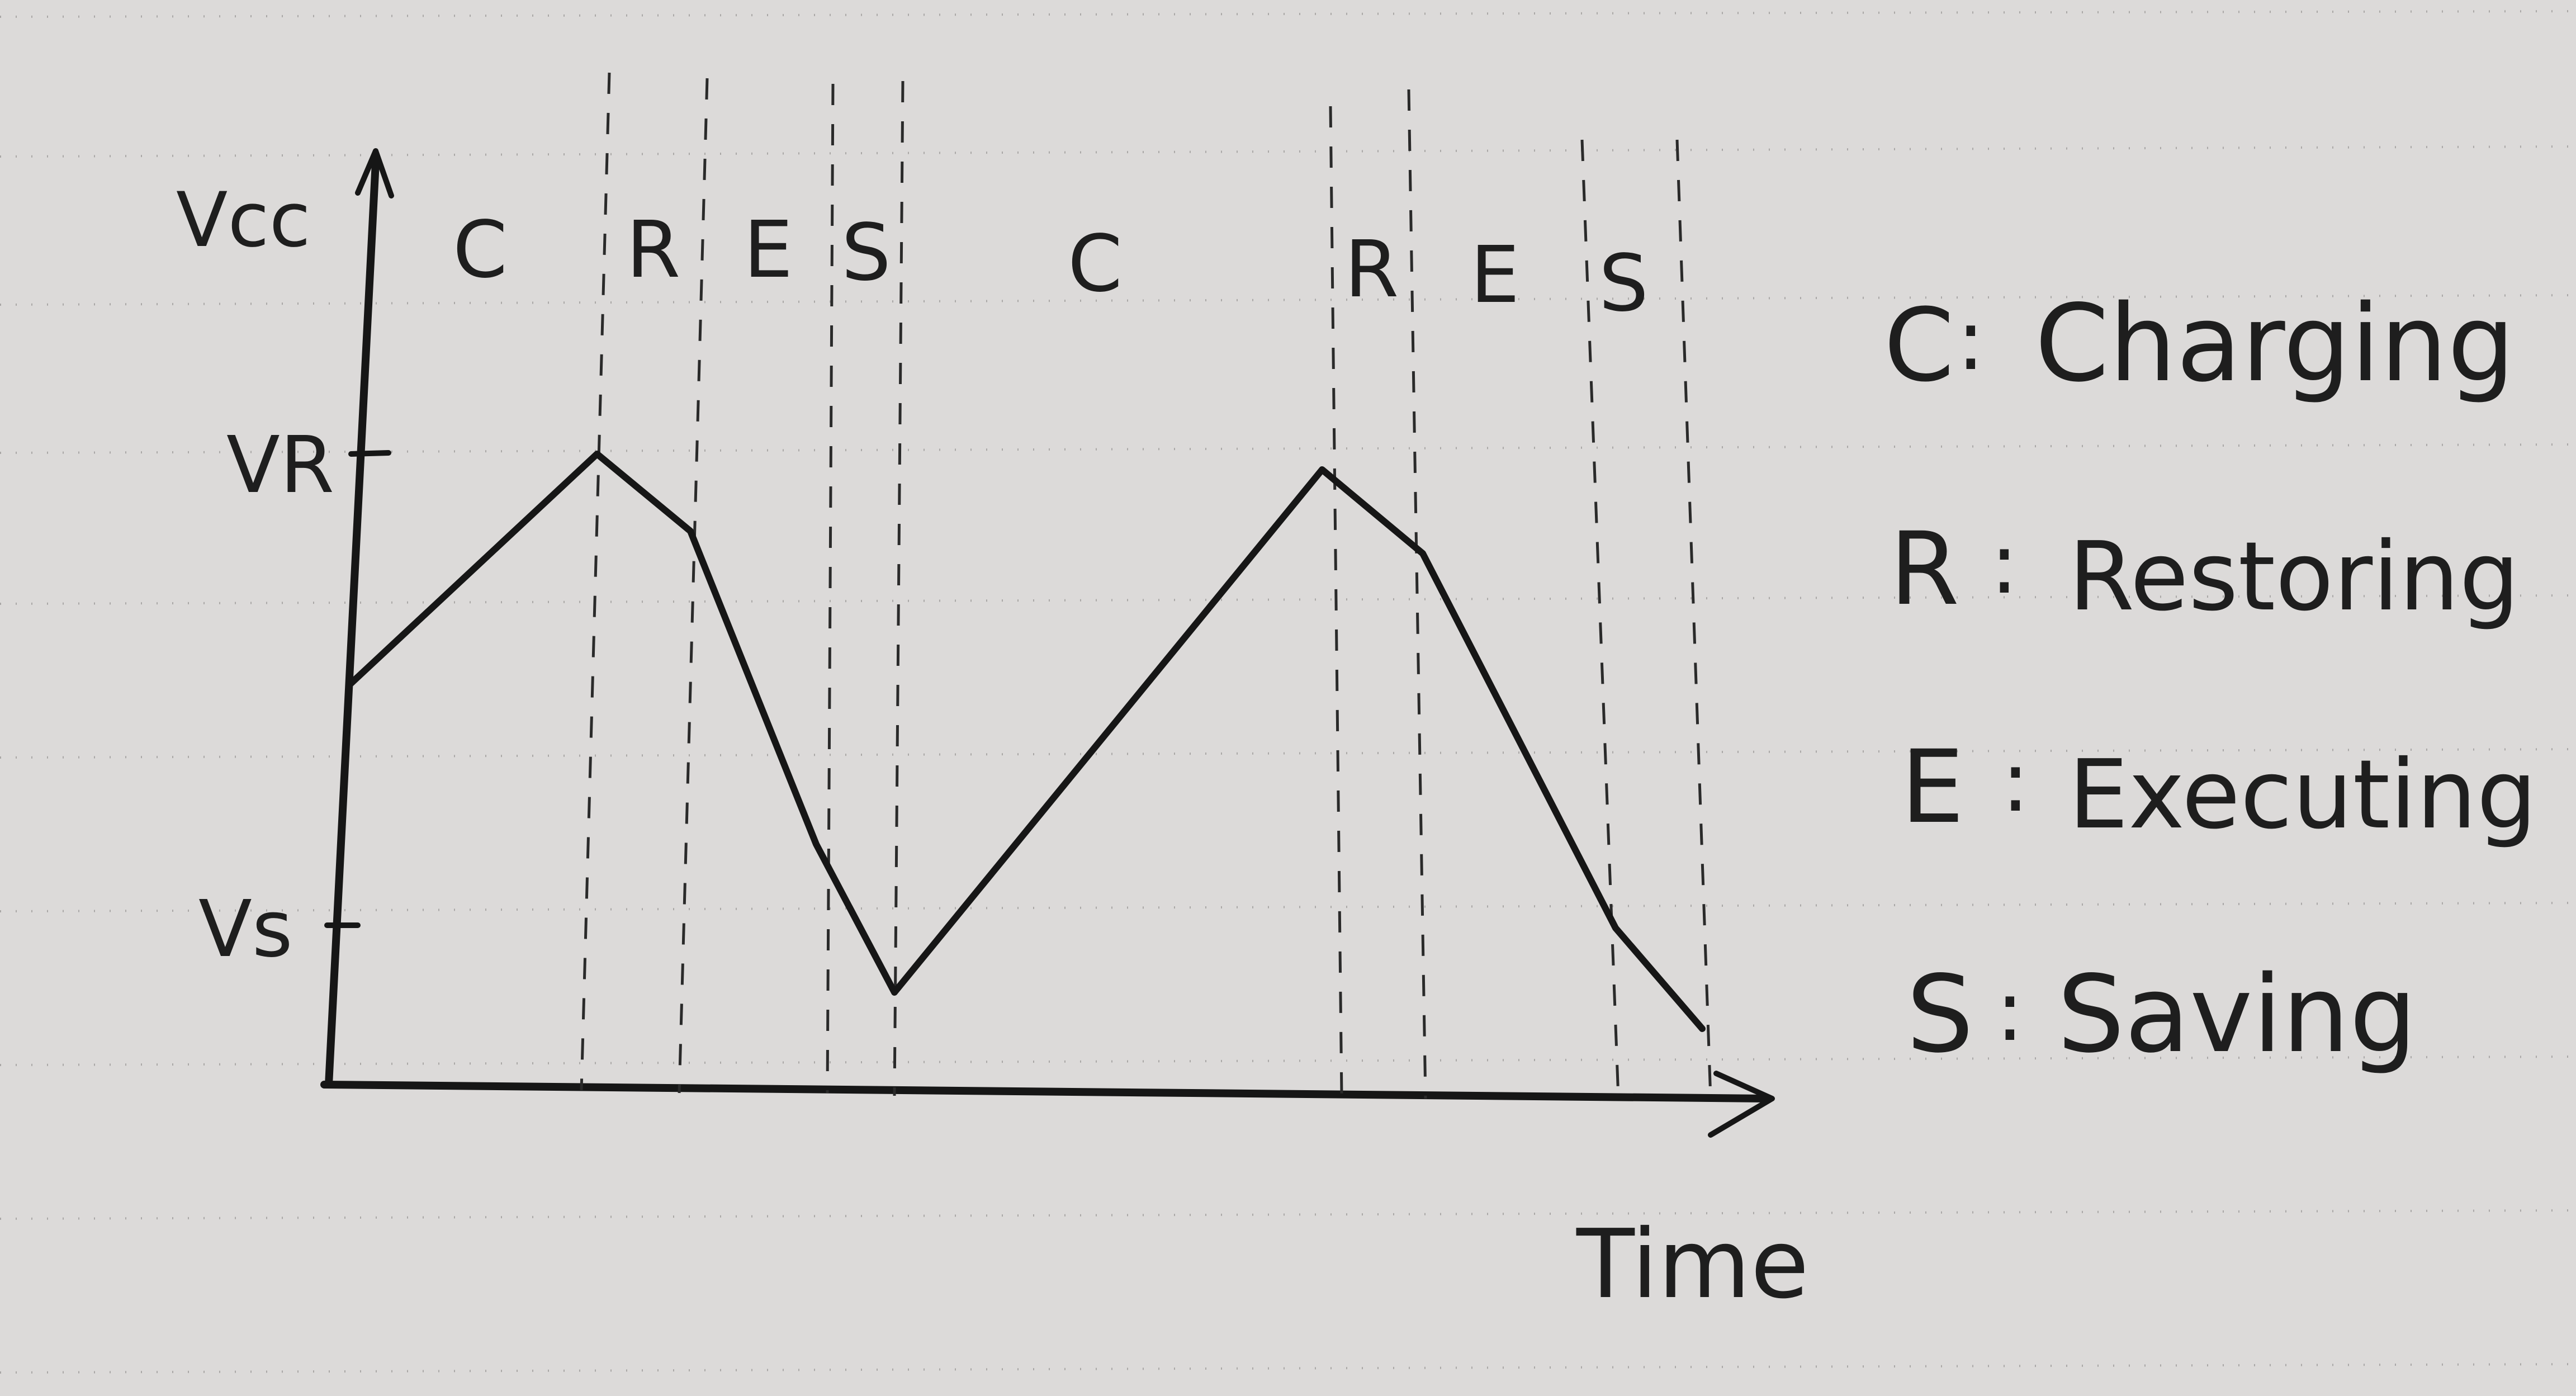  I want to click on y-axis-line, so click(353, 623).